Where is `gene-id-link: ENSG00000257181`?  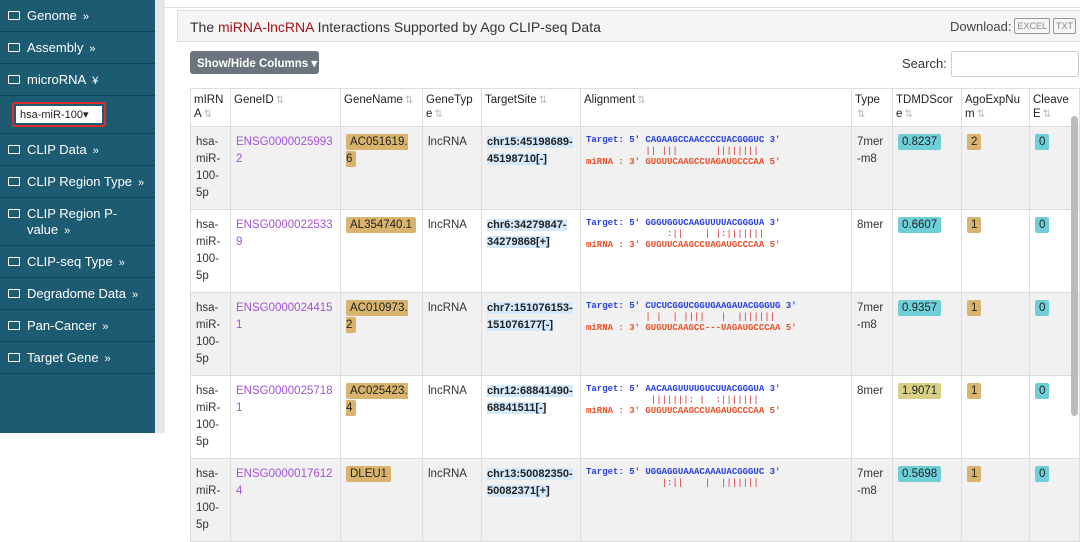
gene-id-link: ENSG00000257181 is located at coordinates (284, 399).